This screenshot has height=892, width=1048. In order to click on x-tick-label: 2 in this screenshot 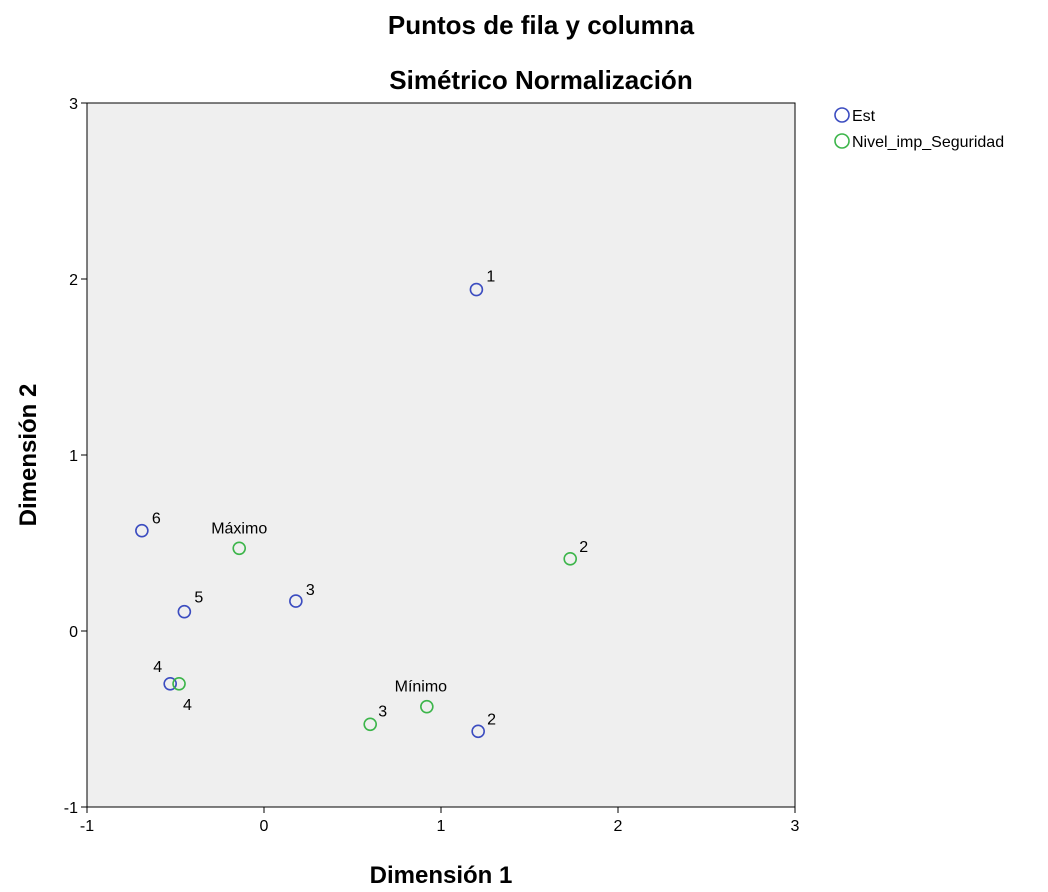, I will do `click(618, 826)`.